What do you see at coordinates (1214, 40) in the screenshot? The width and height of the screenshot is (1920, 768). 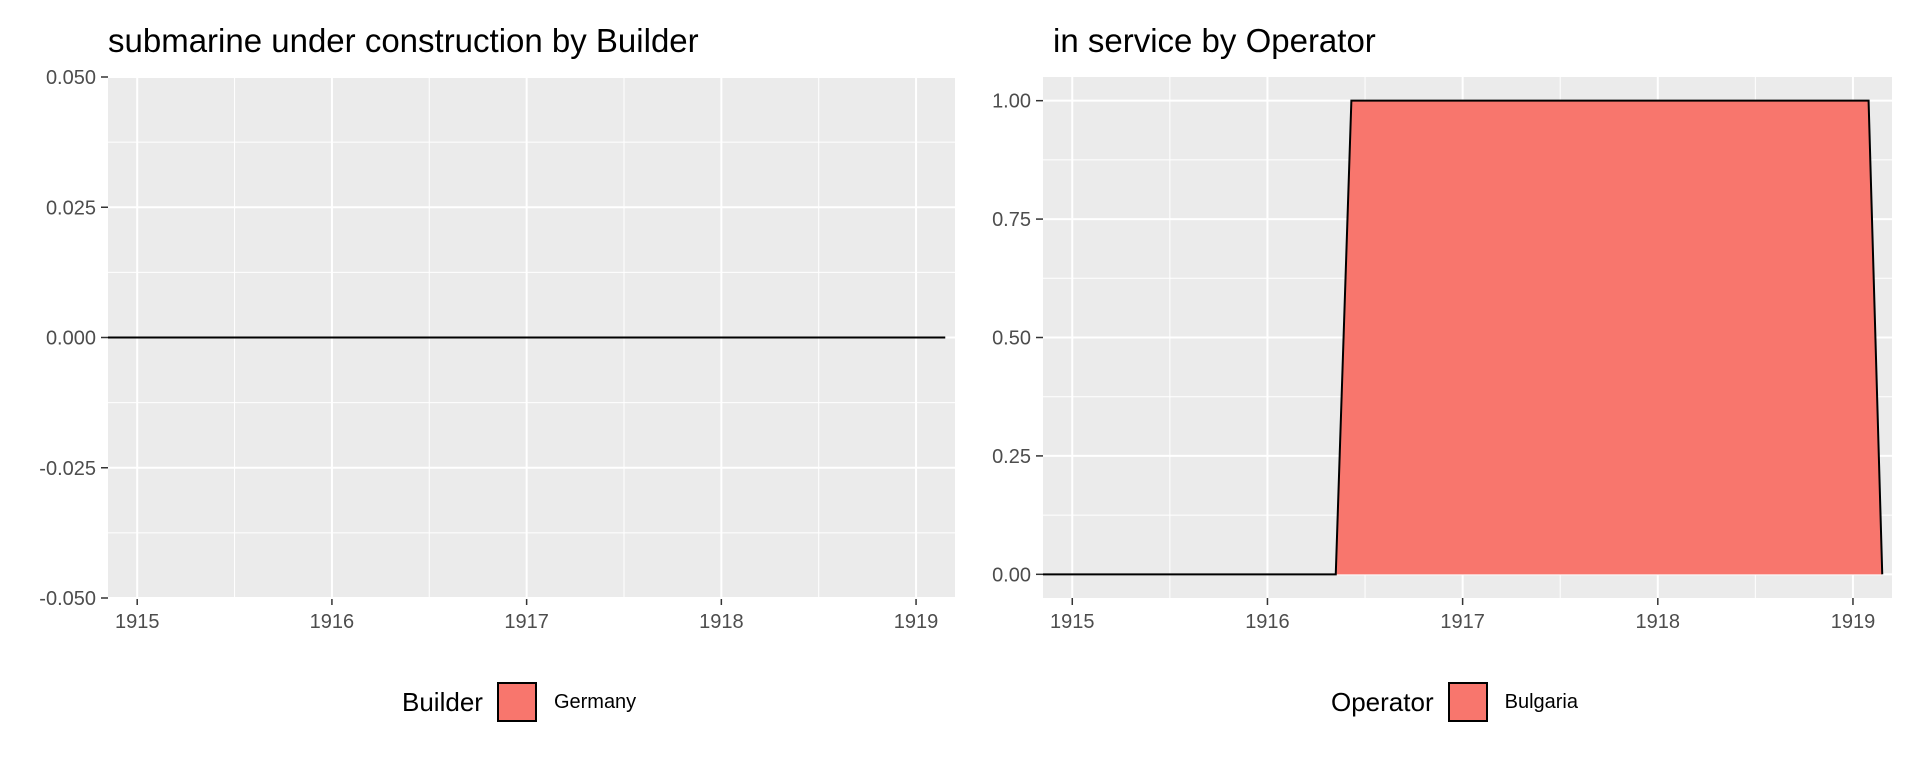 I see `chart-title: in service by Operator` at bounding box center [1214, 40].